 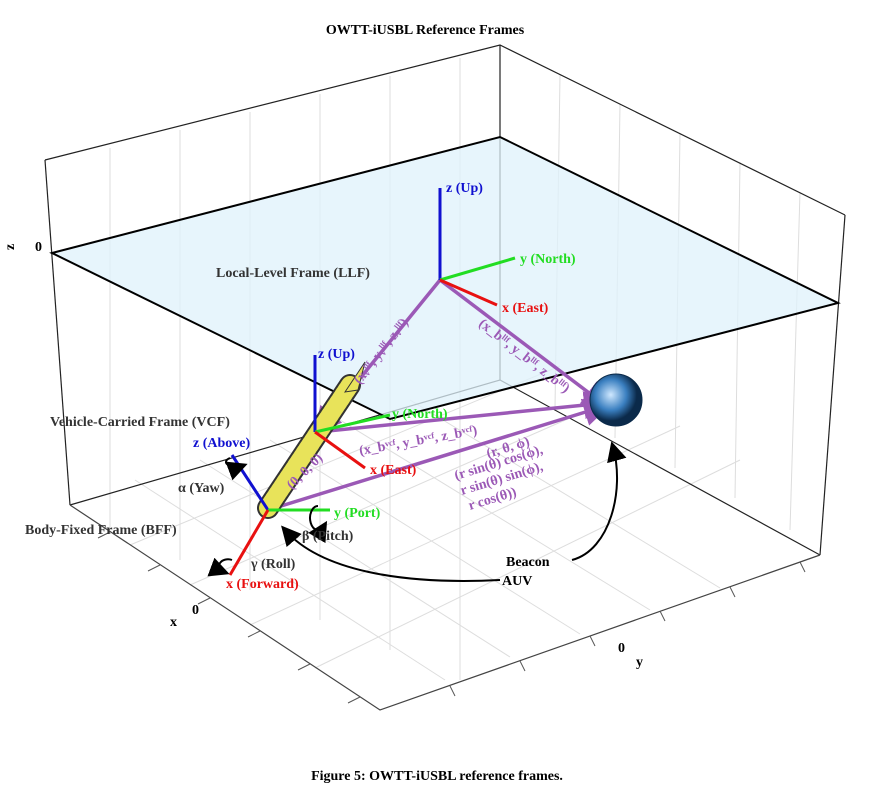 I want to click on rotation-arrows, so click(x=417, y=511).